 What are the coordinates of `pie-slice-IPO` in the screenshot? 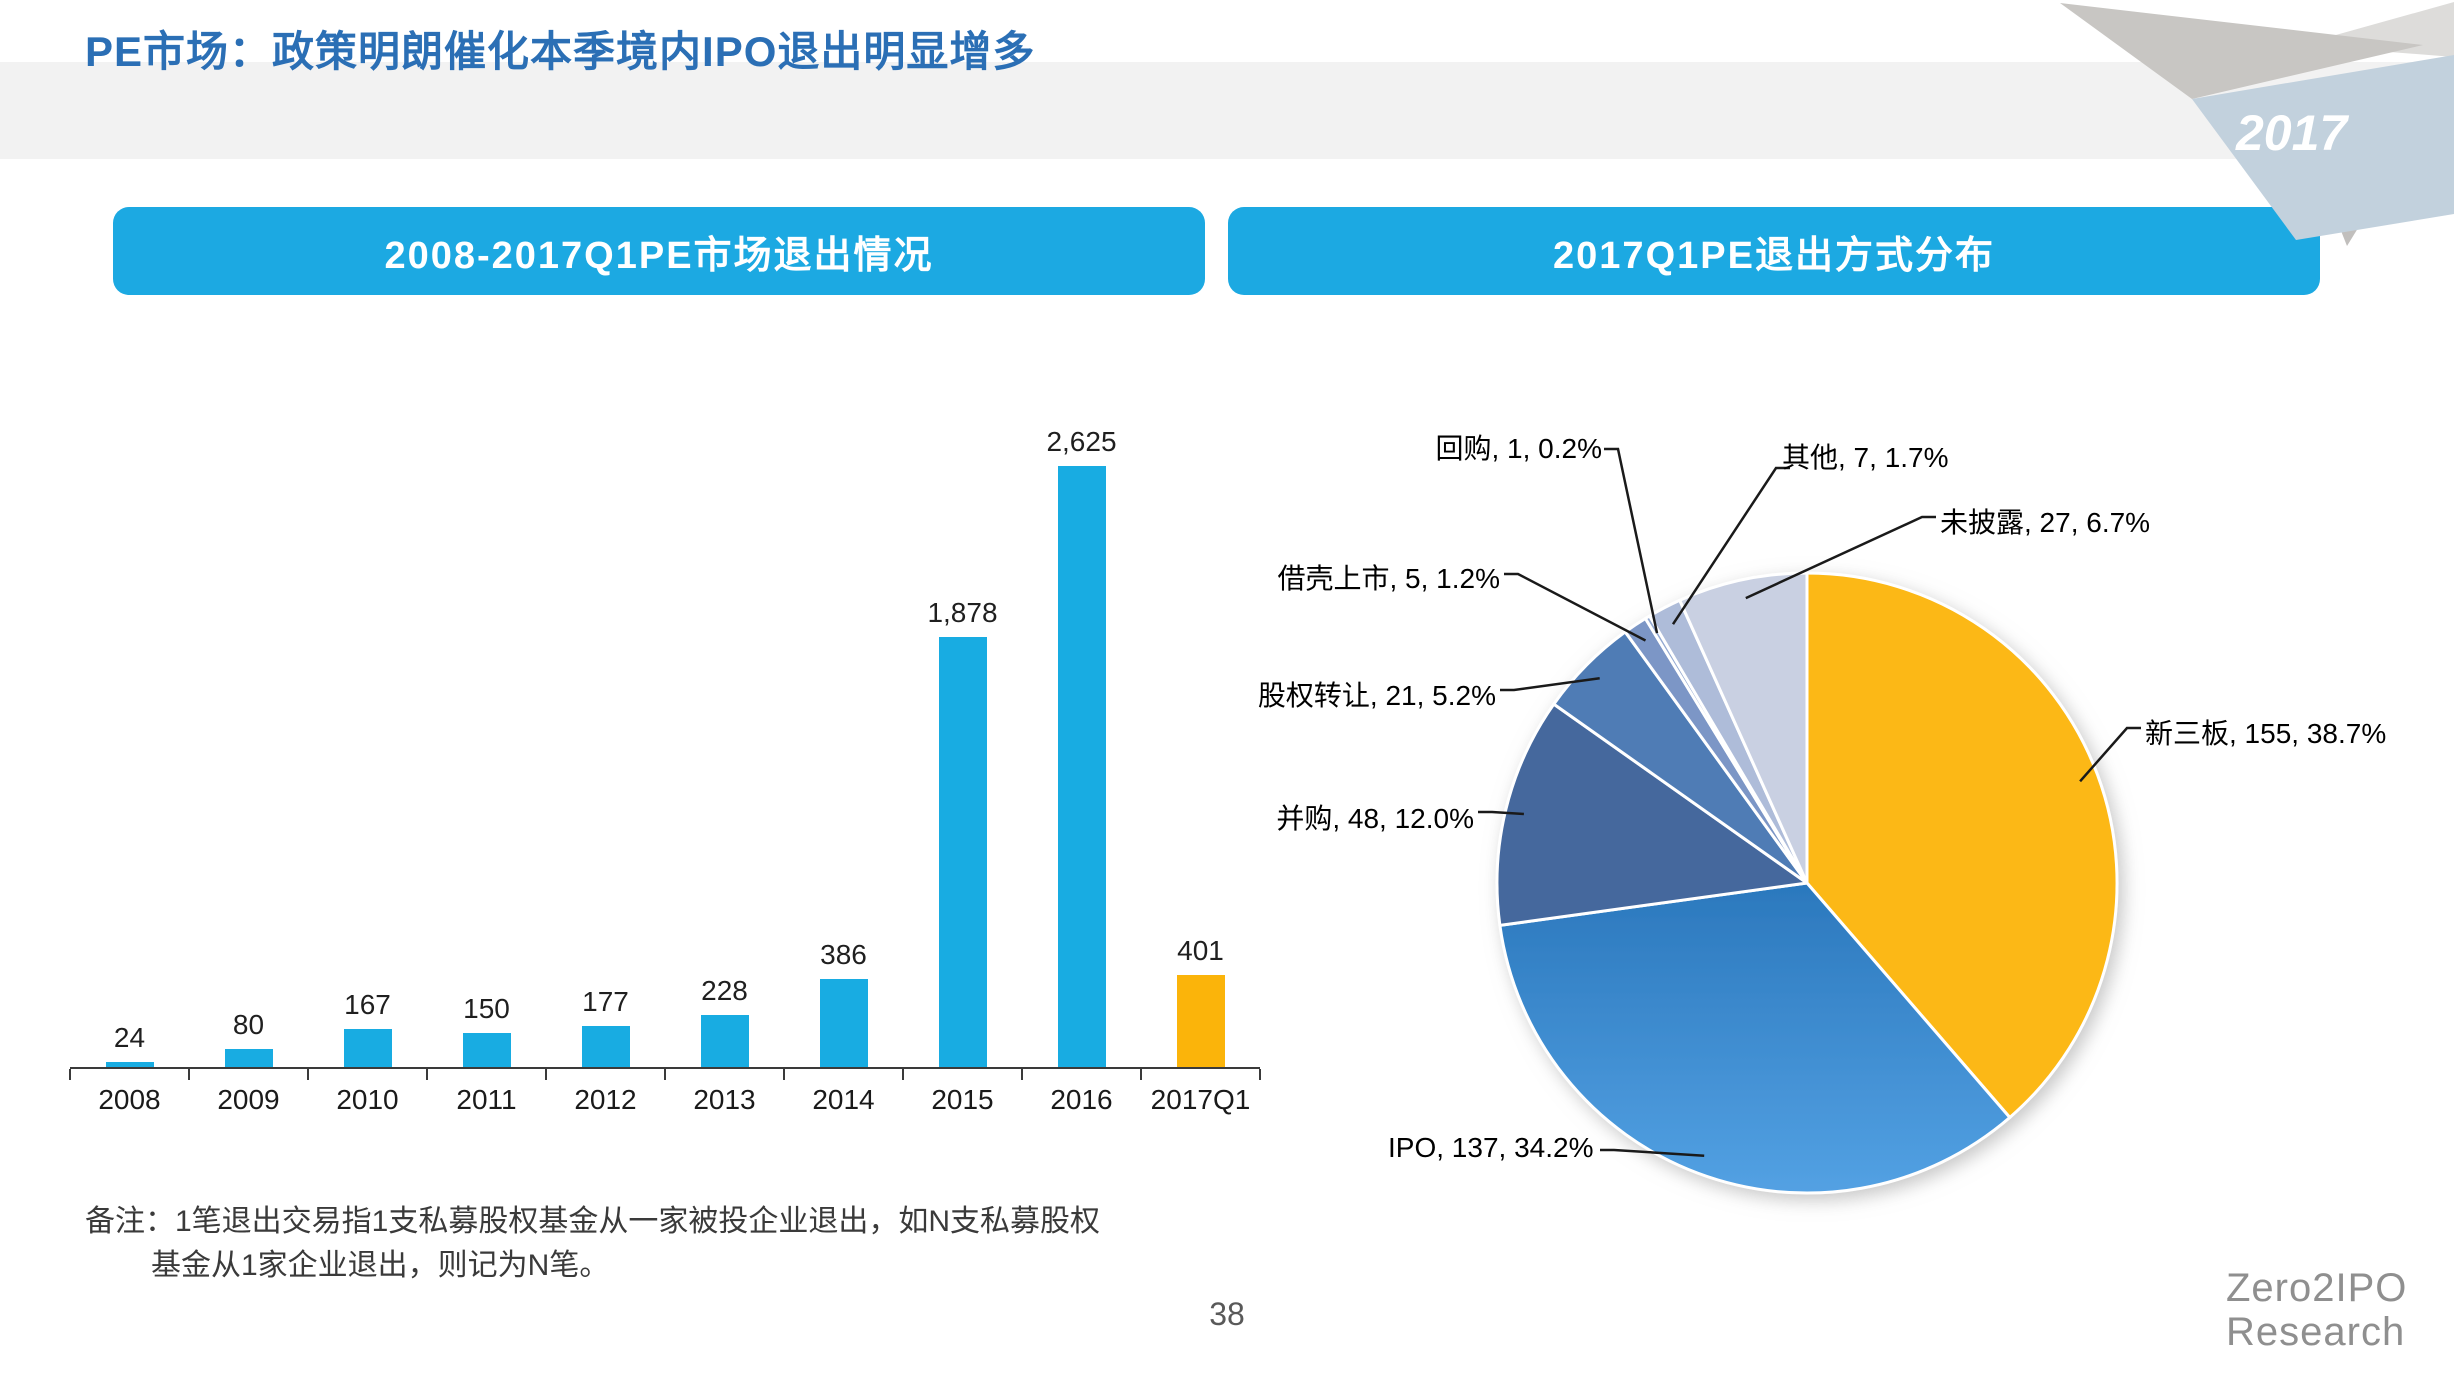 It's located at (1755, 1038).